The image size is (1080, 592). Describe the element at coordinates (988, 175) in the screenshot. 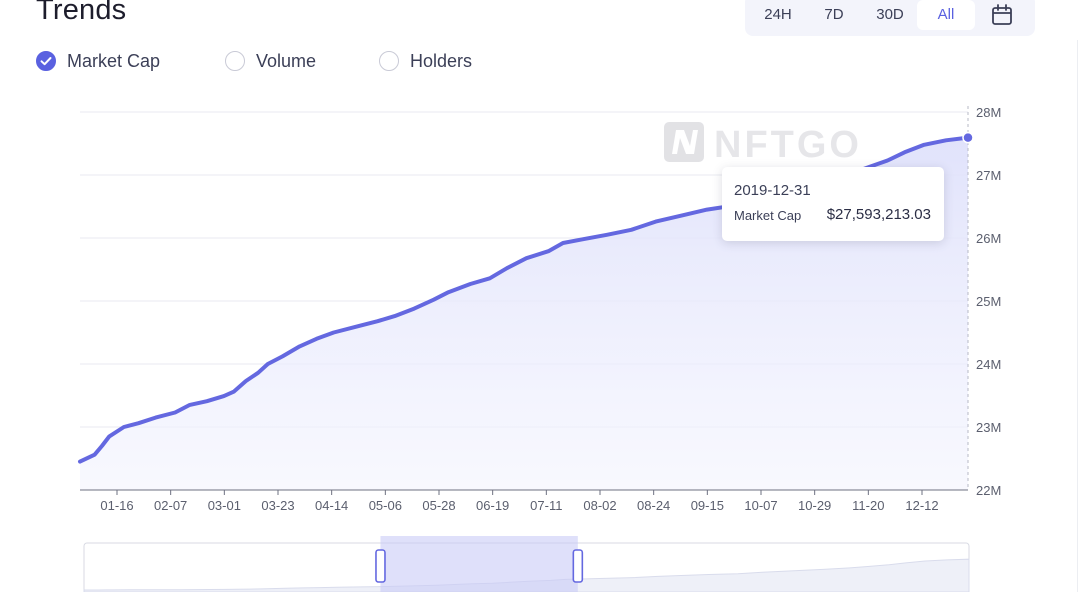

I see `y-tick-label: 27M` at that location.